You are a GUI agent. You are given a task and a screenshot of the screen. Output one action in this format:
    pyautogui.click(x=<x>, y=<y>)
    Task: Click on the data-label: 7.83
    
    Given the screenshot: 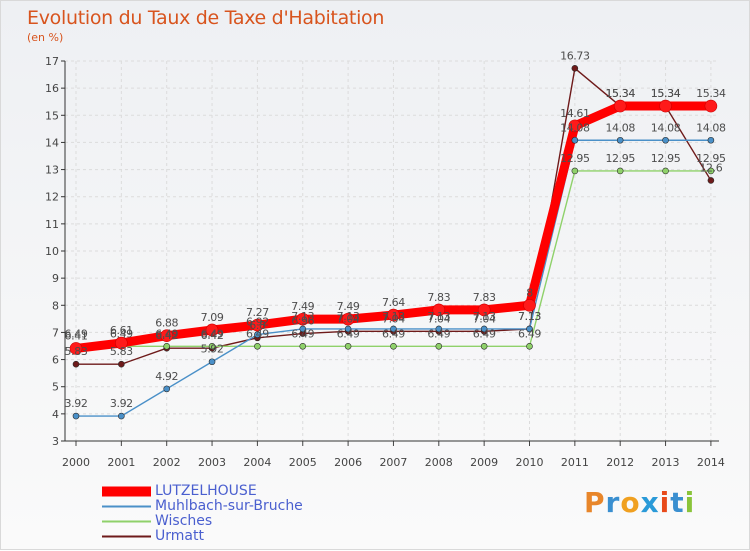 What is the action you would take?
    pyautogui.click(x=484, y=297)
    